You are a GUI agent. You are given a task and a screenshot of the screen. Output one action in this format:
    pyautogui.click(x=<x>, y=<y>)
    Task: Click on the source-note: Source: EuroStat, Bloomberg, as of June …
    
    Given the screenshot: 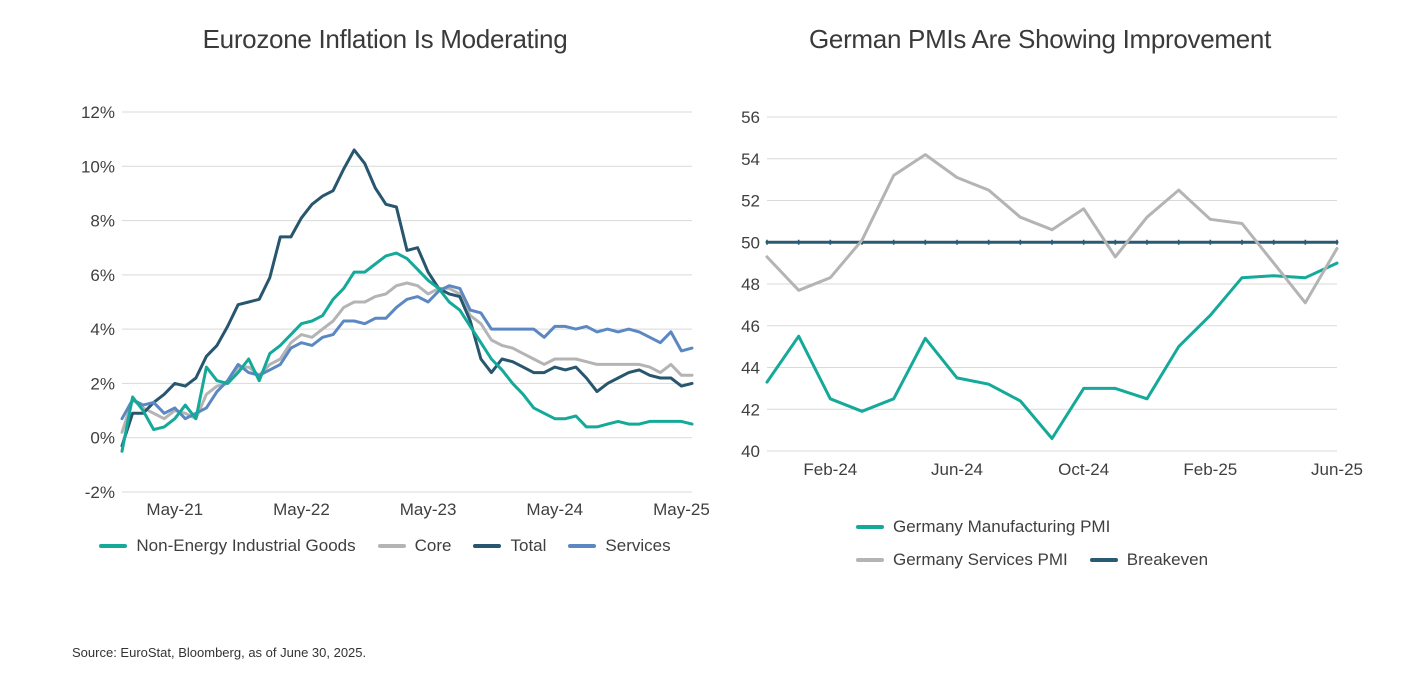 What is the action you would take?
    pyautogui.click(x=219, y=652)
    